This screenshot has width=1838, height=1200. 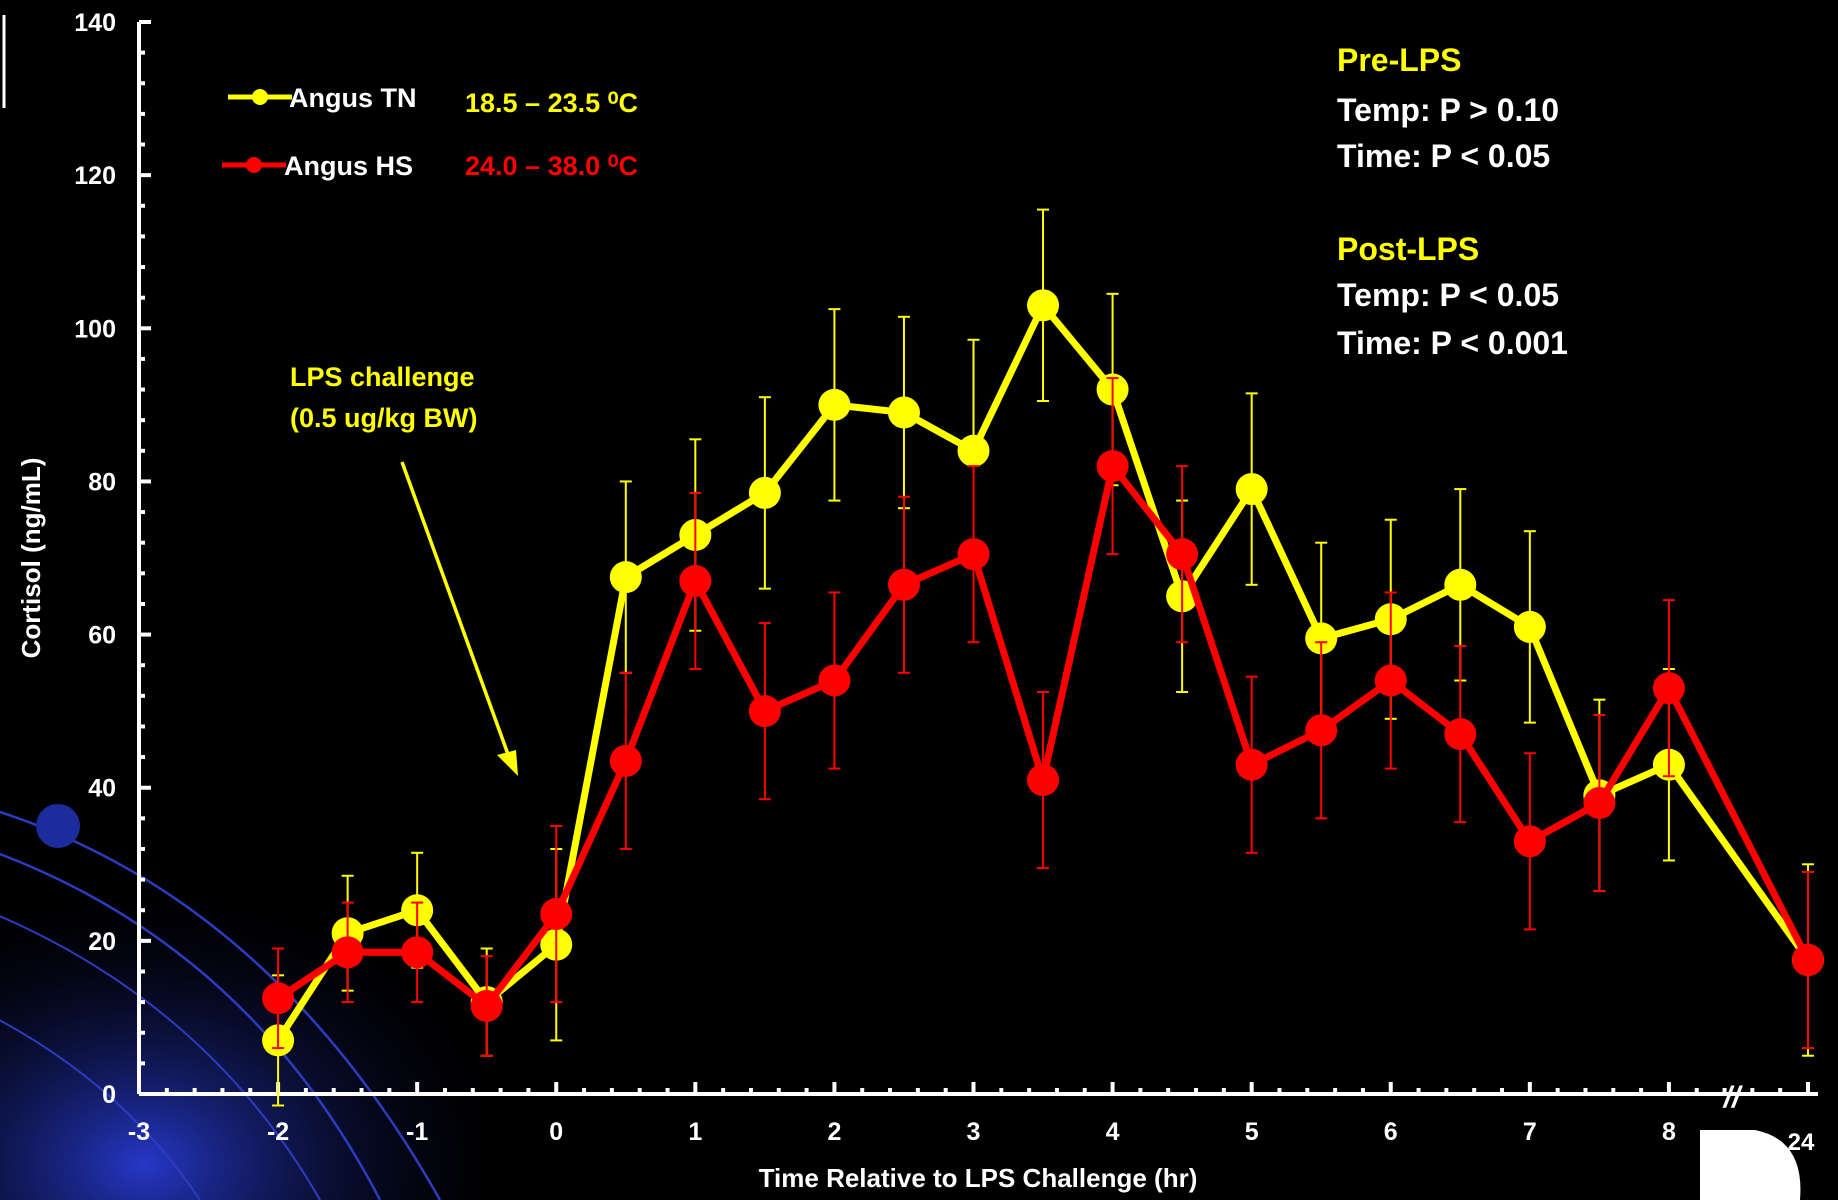 I want to click on x-tick-label: 7, so click(x=1530, y=1132).